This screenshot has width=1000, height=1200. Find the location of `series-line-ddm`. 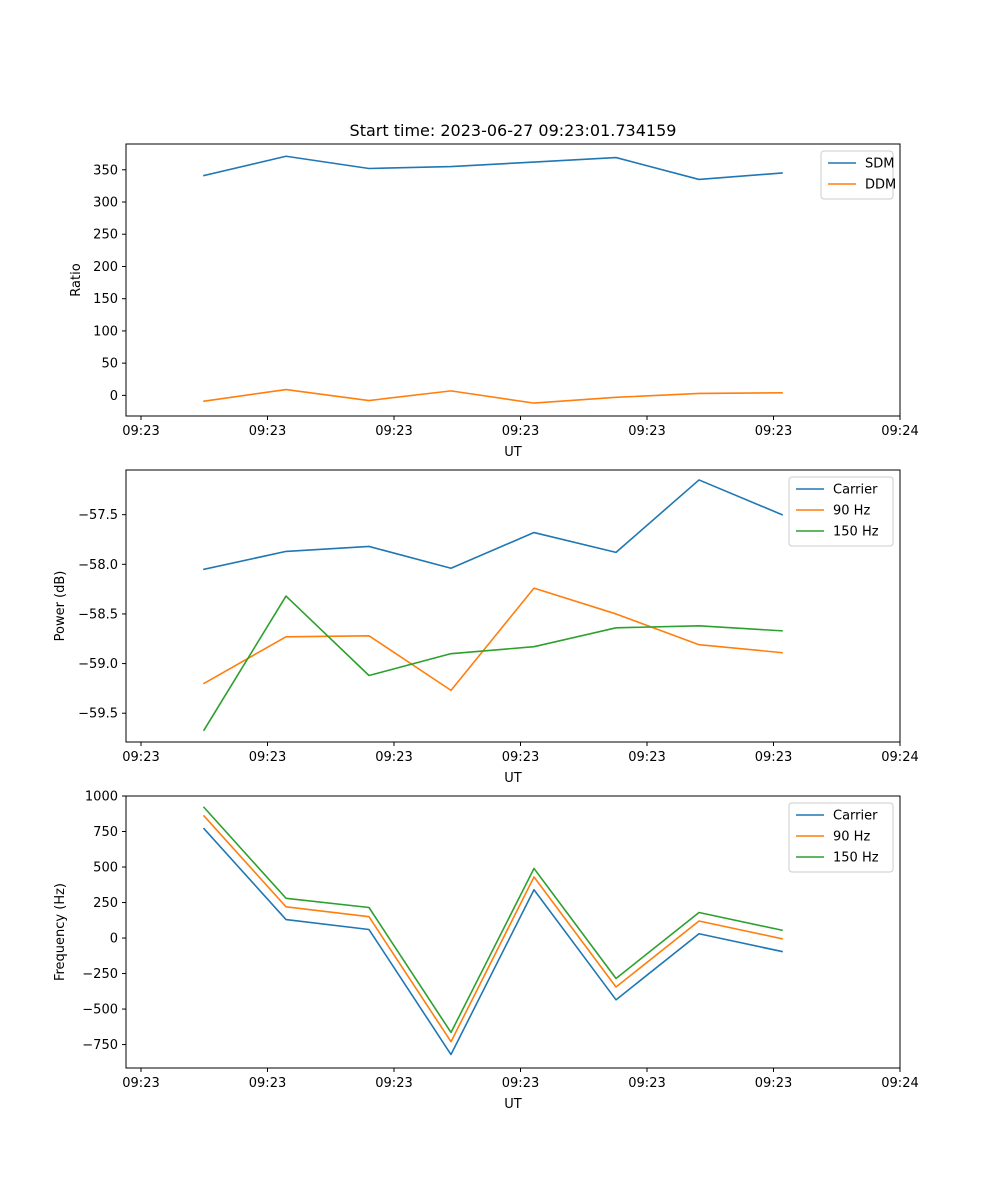

series-line-ddm is located at coordinates (493, 396).